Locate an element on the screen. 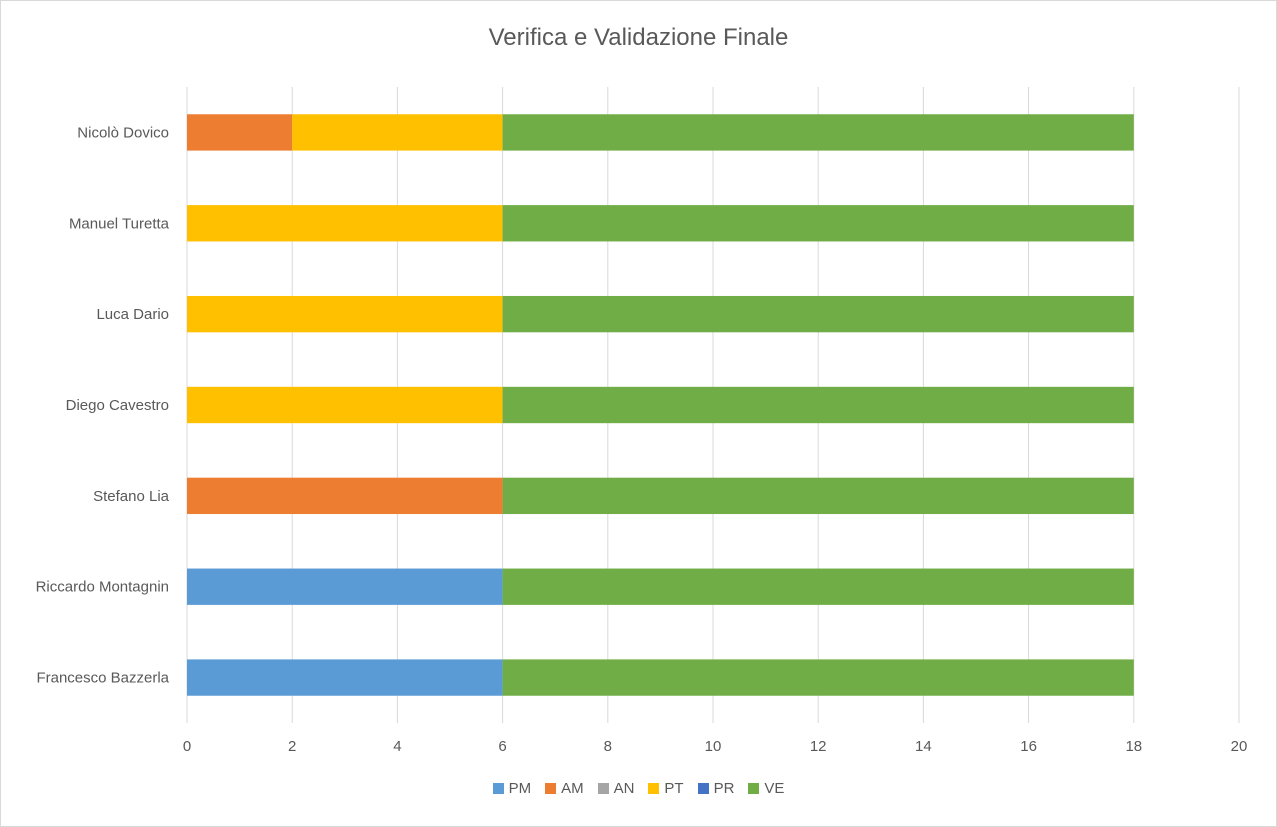  legend-item: PT is located at coordinates (666, 788).